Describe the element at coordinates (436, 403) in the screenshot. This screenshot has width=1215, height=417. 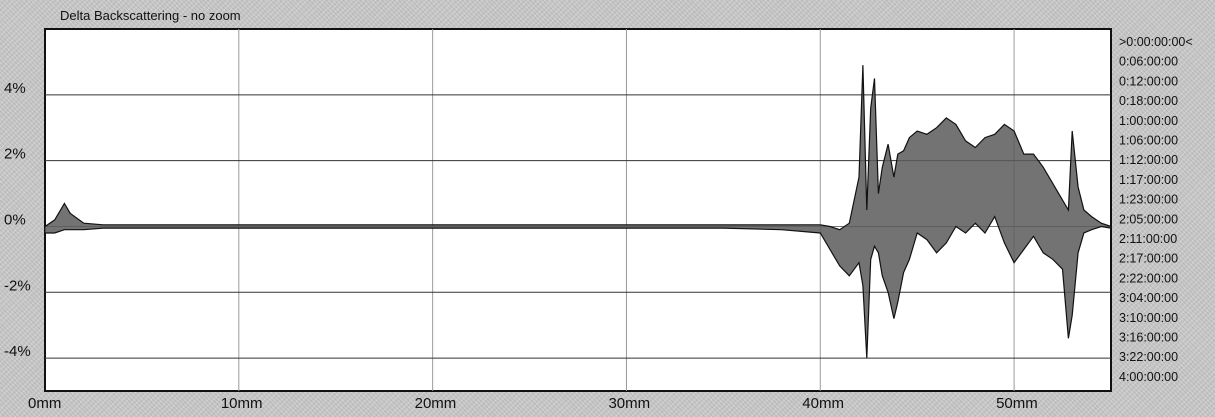
I see `x-tick-label: 20mm` at that location.